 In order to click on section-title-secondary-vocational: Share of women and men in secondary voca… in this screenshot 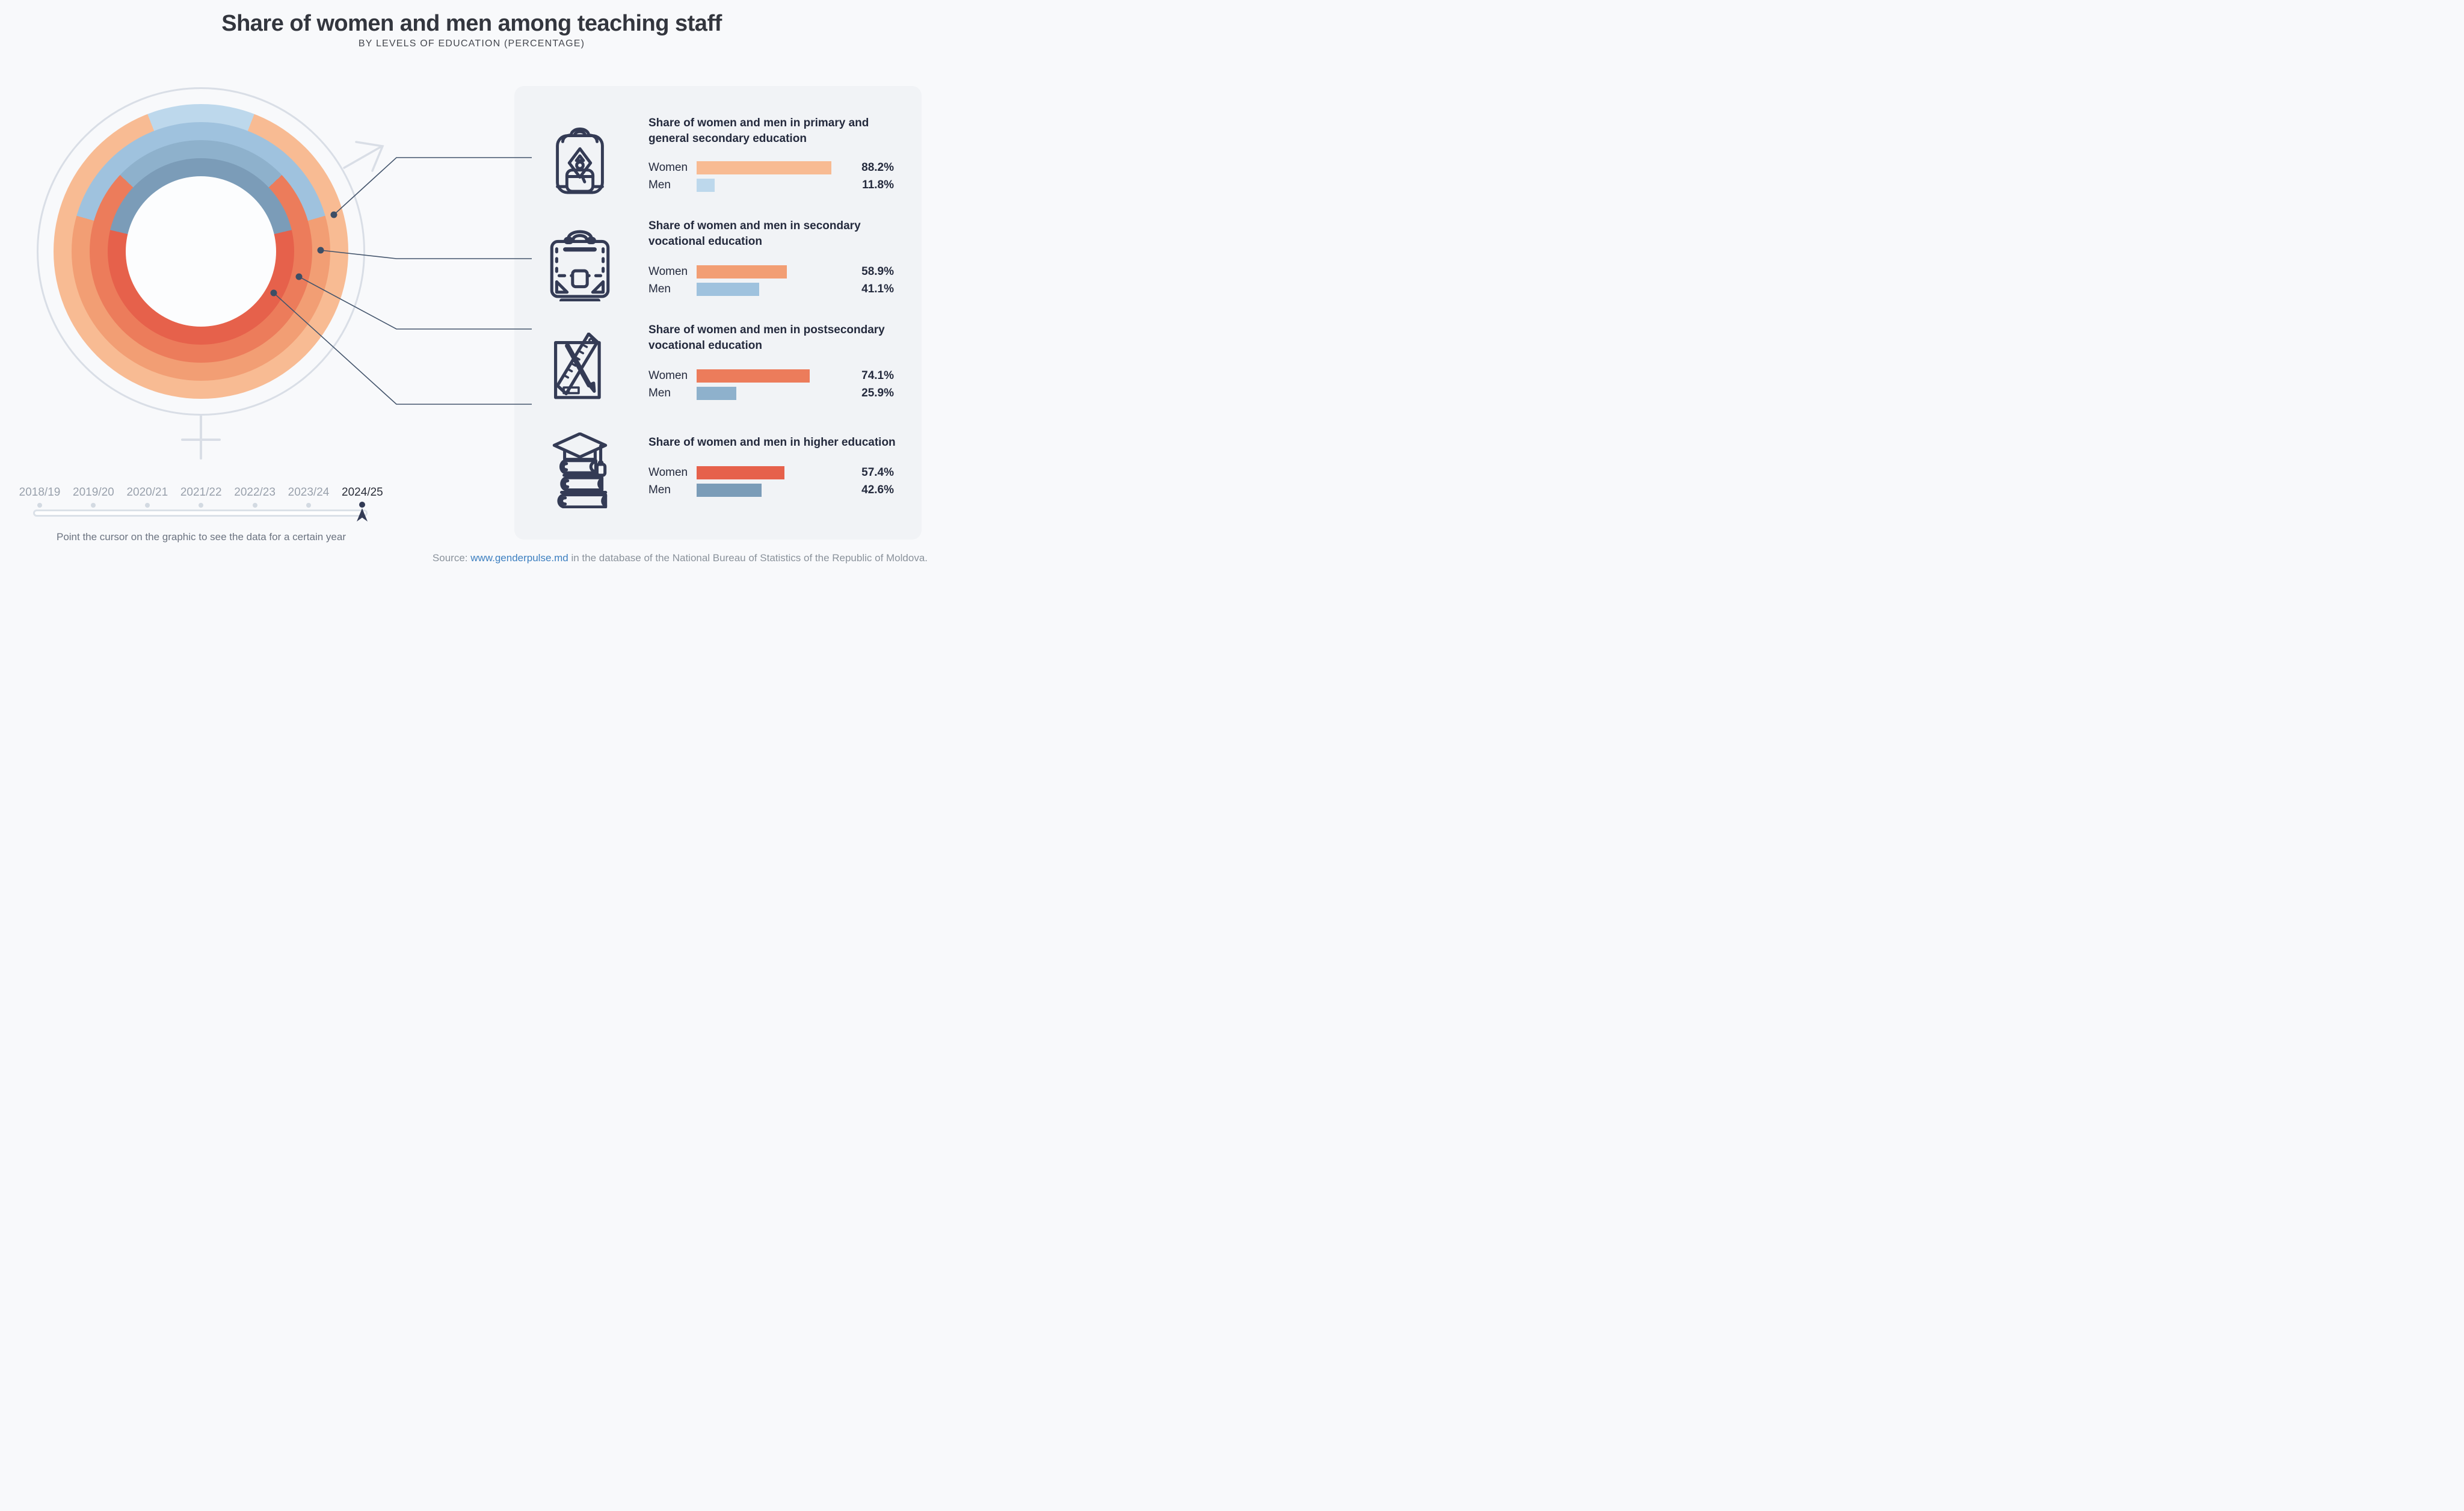, I will do `click(755, 234)`.